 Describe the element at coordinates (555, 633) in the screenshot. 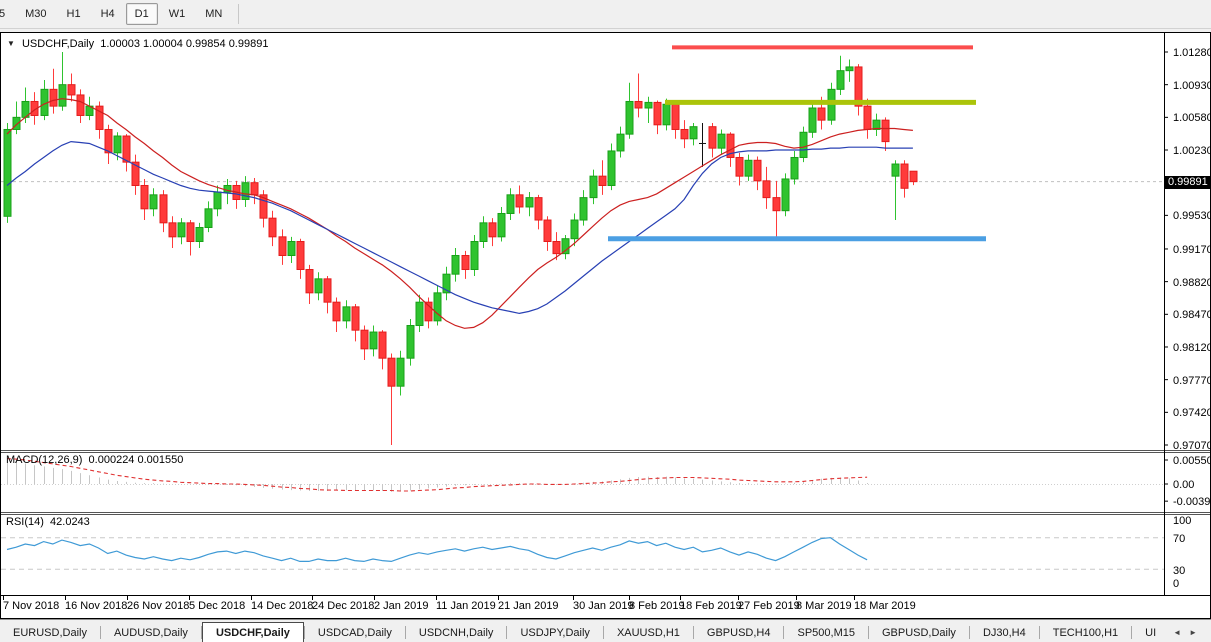

I see `chart-tab-usdjpy-daily: USDJPY,Daily` at that location.